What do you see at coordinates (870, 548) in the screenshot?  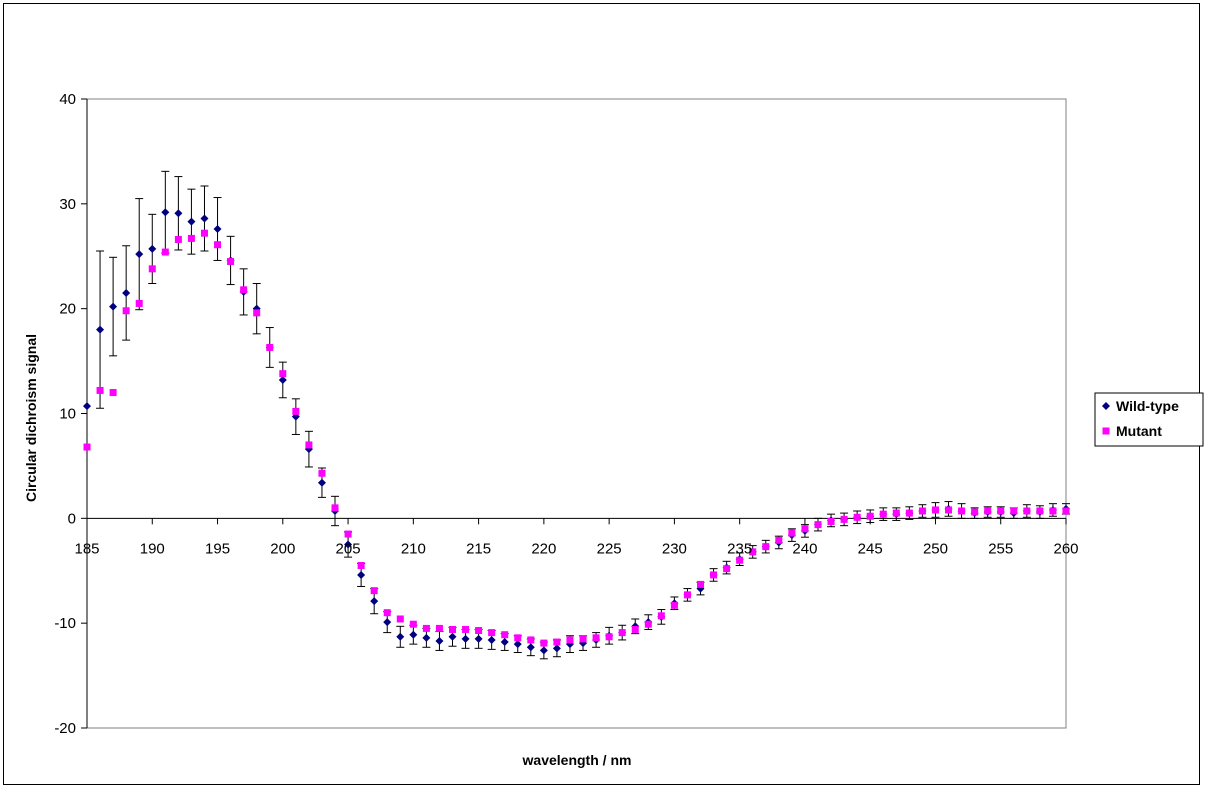 I see `x-tick-label: 245` at bounding box center [870, 548].